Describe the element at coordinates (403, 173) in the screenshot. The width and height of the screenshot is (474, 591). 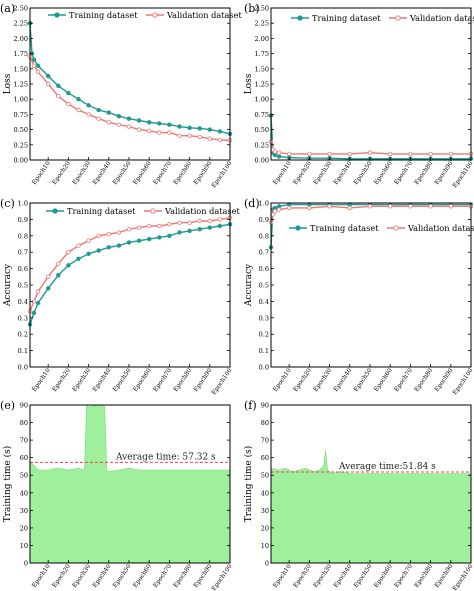
I see `x-tick-label: Epoch70` at that location.